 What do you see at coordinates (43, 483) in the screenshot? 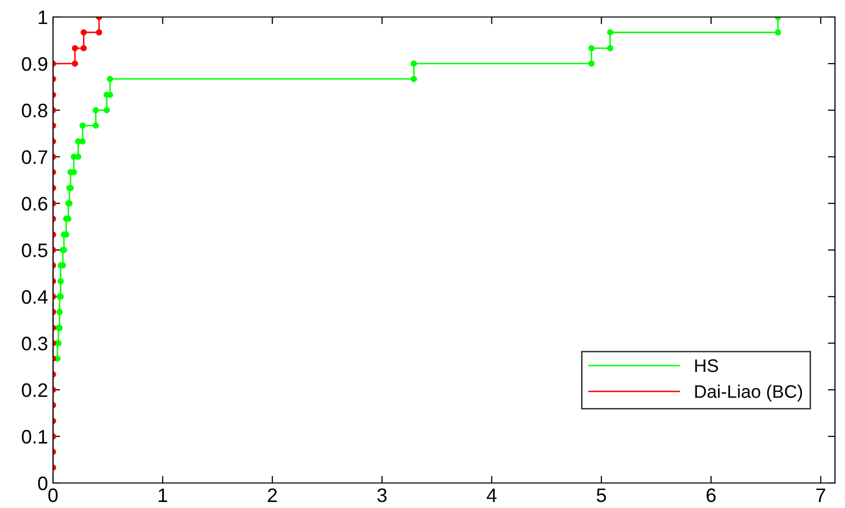
I see `y-tick-label: 0` at bounding box center [43, 483].